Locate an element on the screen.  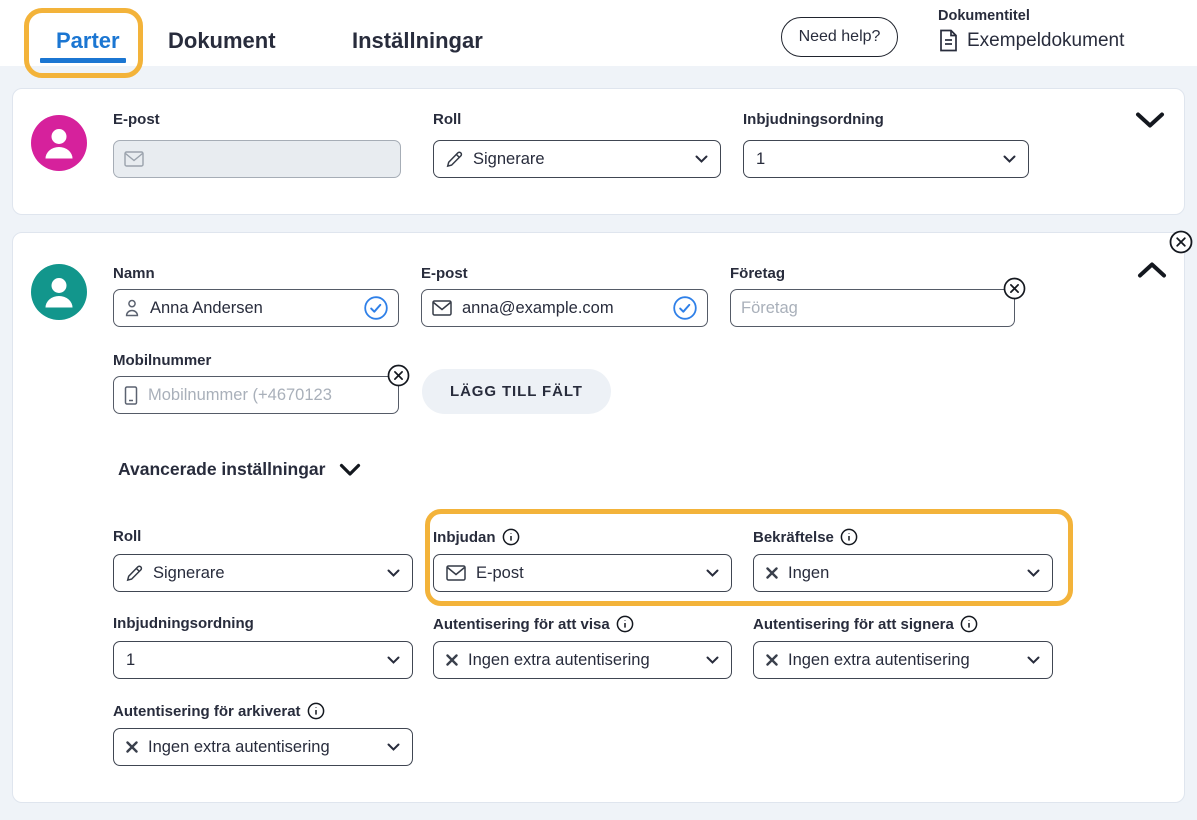
confirmation-label: Bekräftelse is located at coordinates (805, 537).